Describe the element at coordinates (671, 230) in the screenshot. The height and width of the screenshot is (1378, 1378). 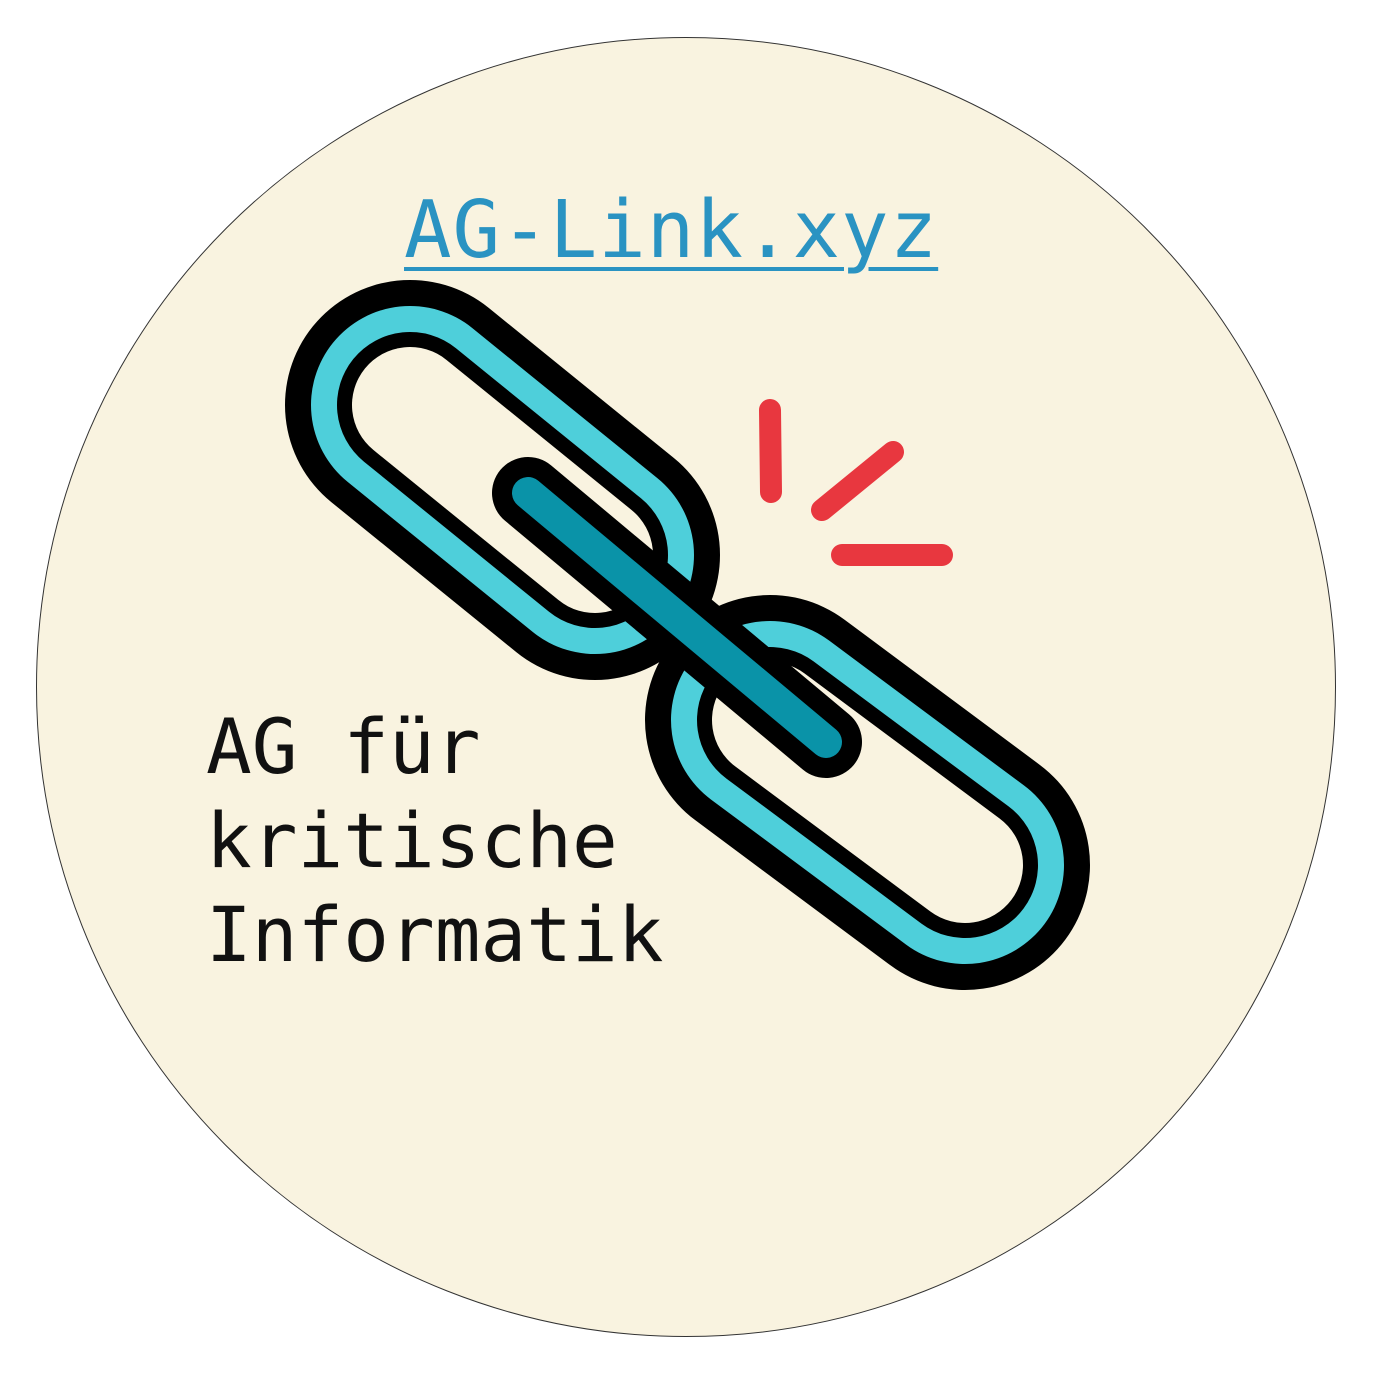
I see `site-link: AG-Link.xyz` at that location.